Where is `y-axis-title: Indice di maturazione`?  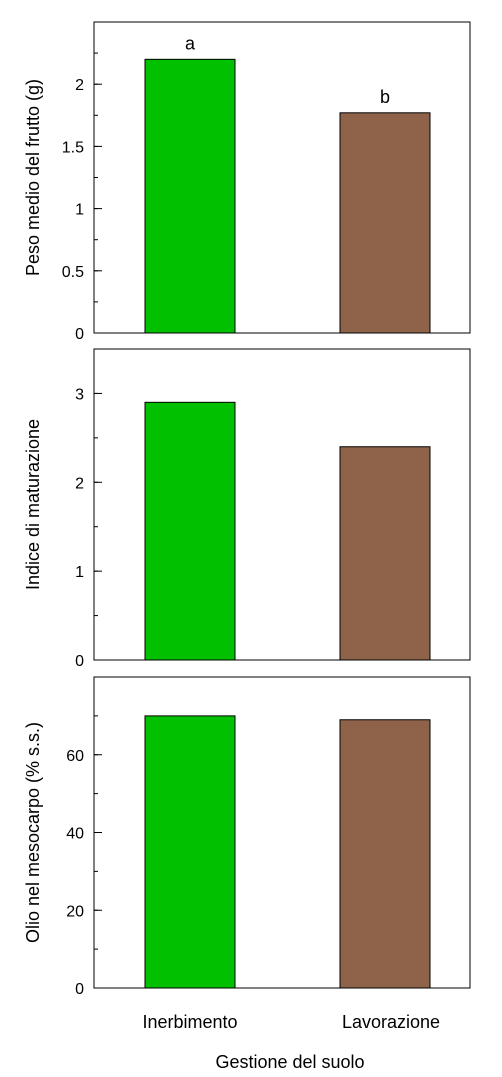
y-axis-title: Indice di maturazione is located at coordinates (33, 504).